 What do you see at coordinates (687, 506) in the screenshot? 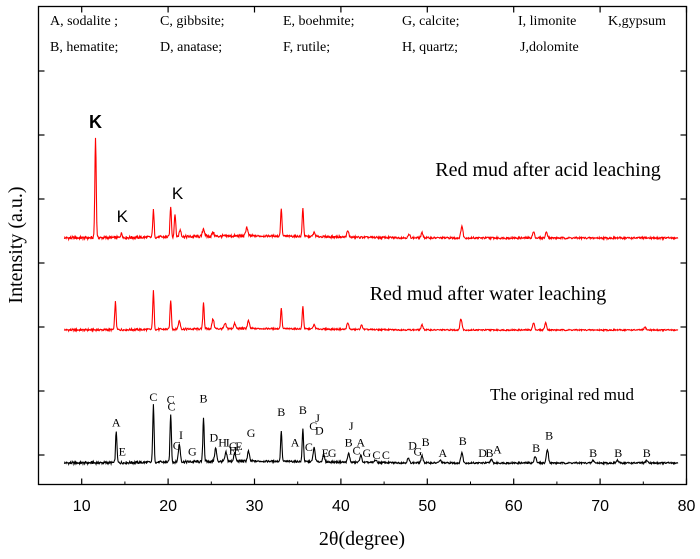
I see `x-tick-label: 80` at bounding box center [687, 506].